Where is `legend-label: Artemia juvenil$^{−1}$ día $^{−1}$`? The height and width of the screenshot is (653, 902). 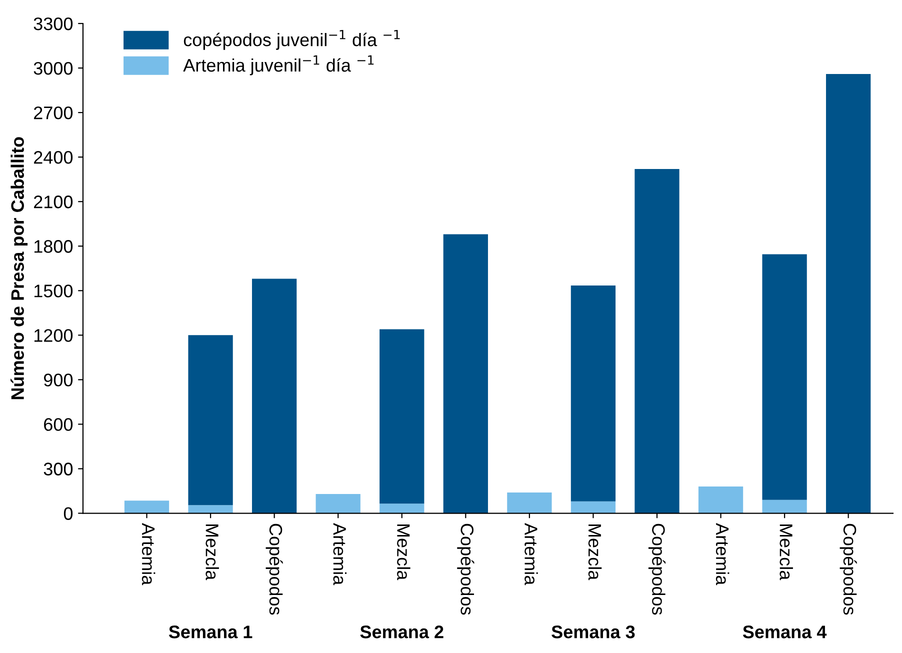 legend-label: Artemia juvenil$^{−1}$ día $^{−1}$ is located at coordinates (278, 65).